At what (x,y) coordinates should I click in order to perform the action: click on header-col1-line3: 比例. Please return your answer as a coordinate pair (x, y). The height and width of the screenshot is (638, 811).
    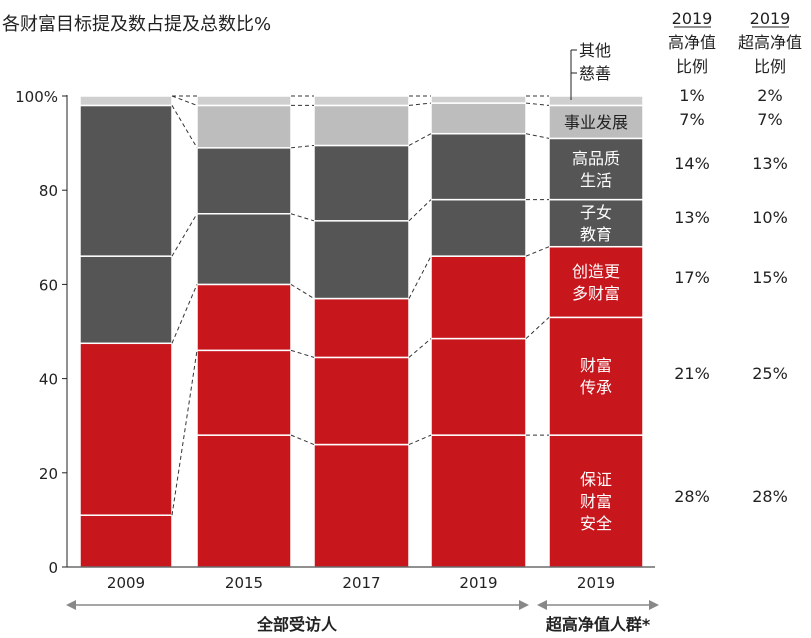
    Looking at the image, I should click on (692, 66).